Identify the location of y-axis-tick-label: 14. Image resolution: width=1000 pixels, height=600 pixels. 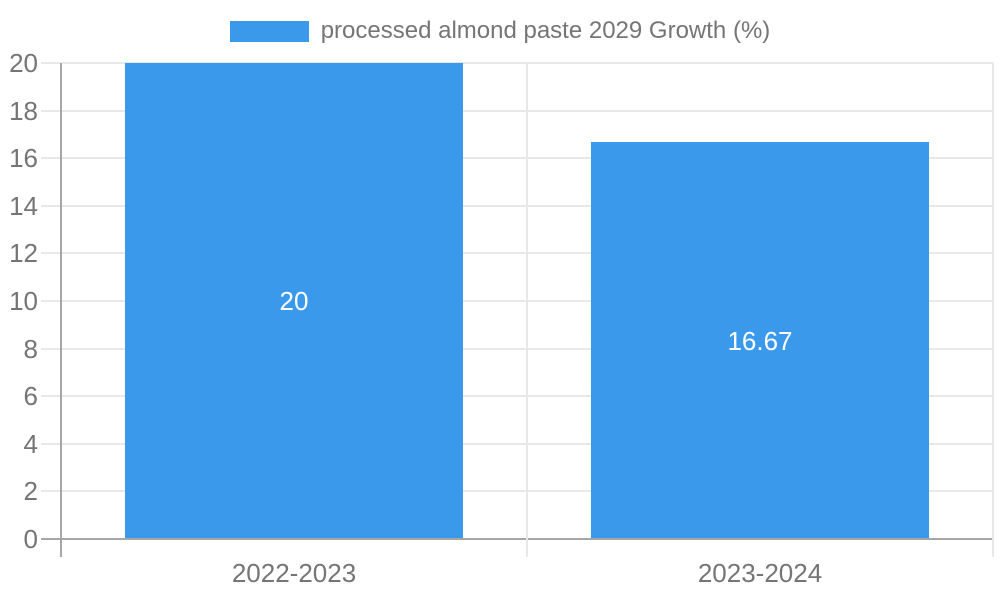
(23, 205).